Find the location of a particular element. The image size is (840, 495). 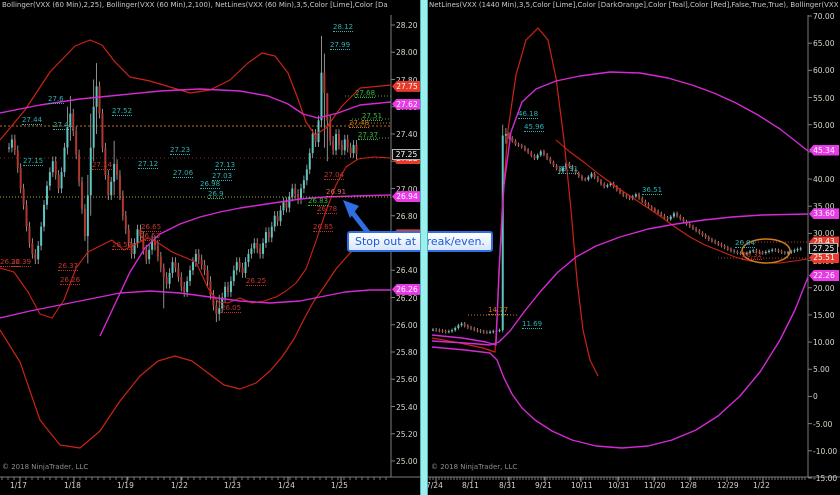

axis-price-label: -10.00 is located at coordinates (825, 451).